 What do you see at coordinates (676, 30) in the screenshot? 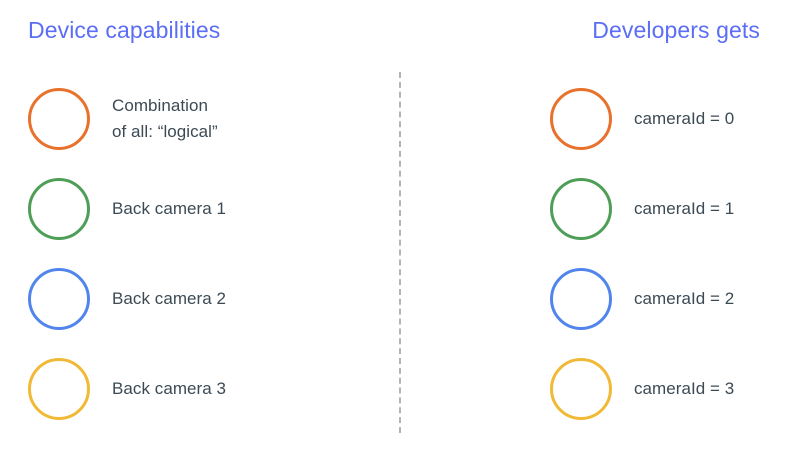
I see `column-heading-developers-gets: Developers gets` at bounding box center [676, 30].